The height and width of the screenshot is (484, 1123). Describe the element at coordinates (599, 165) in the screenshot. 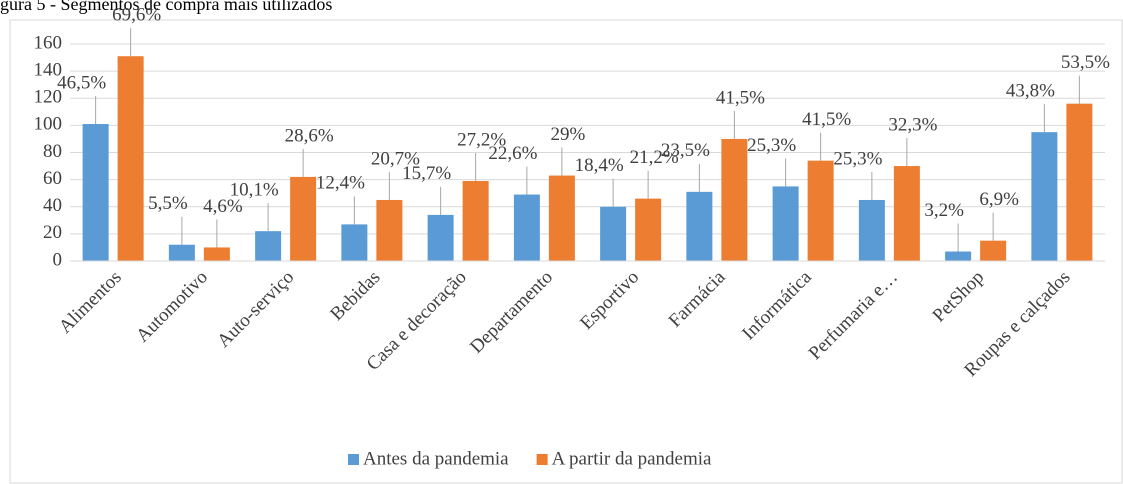

I see `data-label: 18,4%` at that location.